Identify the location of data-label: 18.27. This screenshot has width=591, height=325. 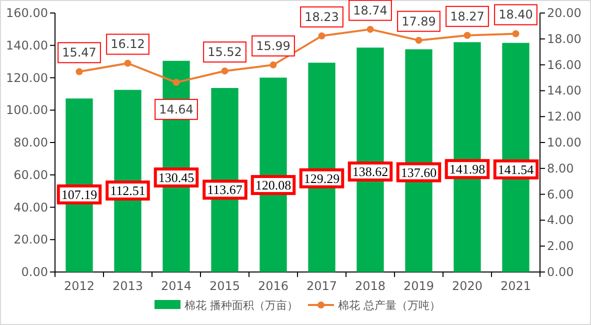
(467, 16).